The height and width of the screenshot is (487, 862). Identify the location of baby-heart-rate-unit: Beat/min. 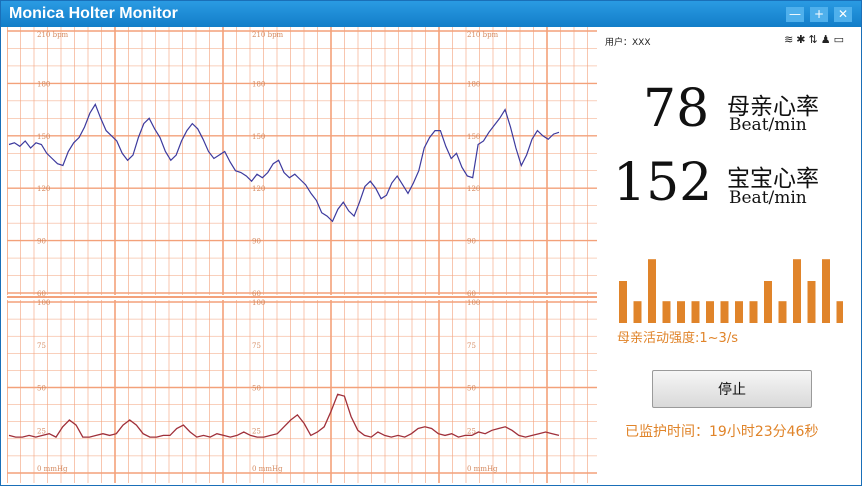
(768, 198).